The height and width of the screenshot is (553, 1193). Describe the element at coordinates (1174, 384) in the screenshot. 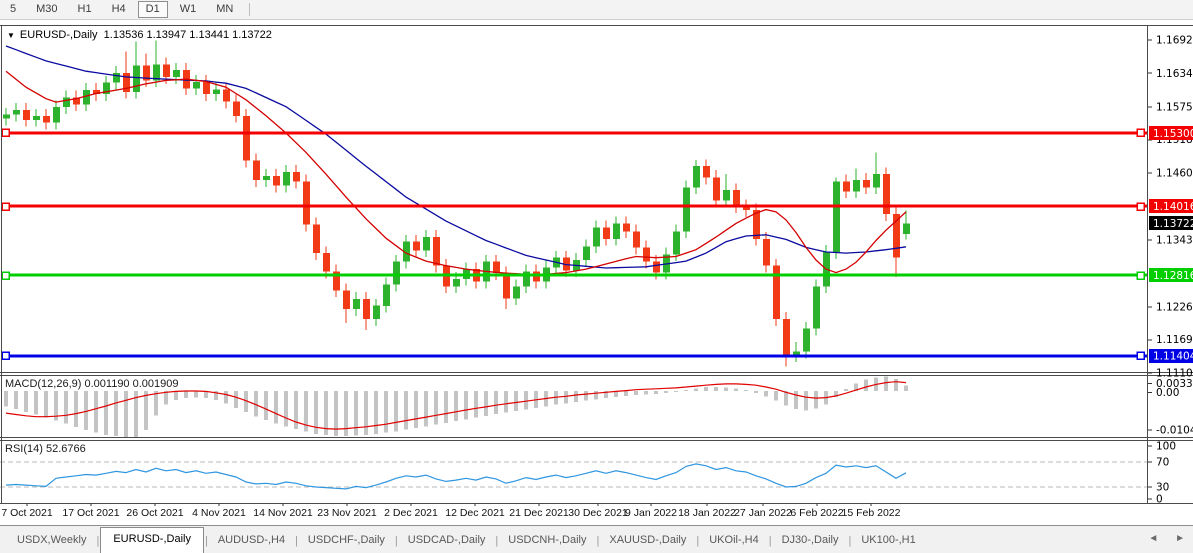

I see `svg-text: 0.003331` at that location.